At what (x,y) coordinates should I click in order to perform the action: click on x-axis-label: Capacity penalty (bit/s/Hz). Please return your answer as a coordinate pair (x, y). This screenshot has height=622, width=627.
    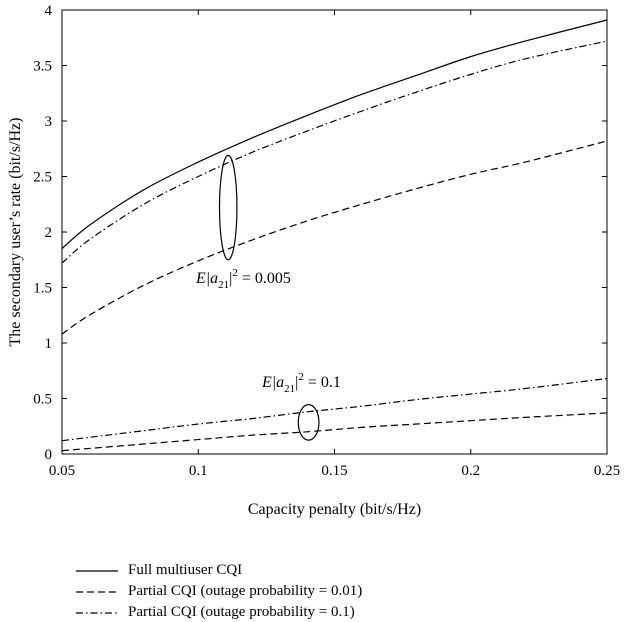
    Looking at the image, I should click on (334, 509).